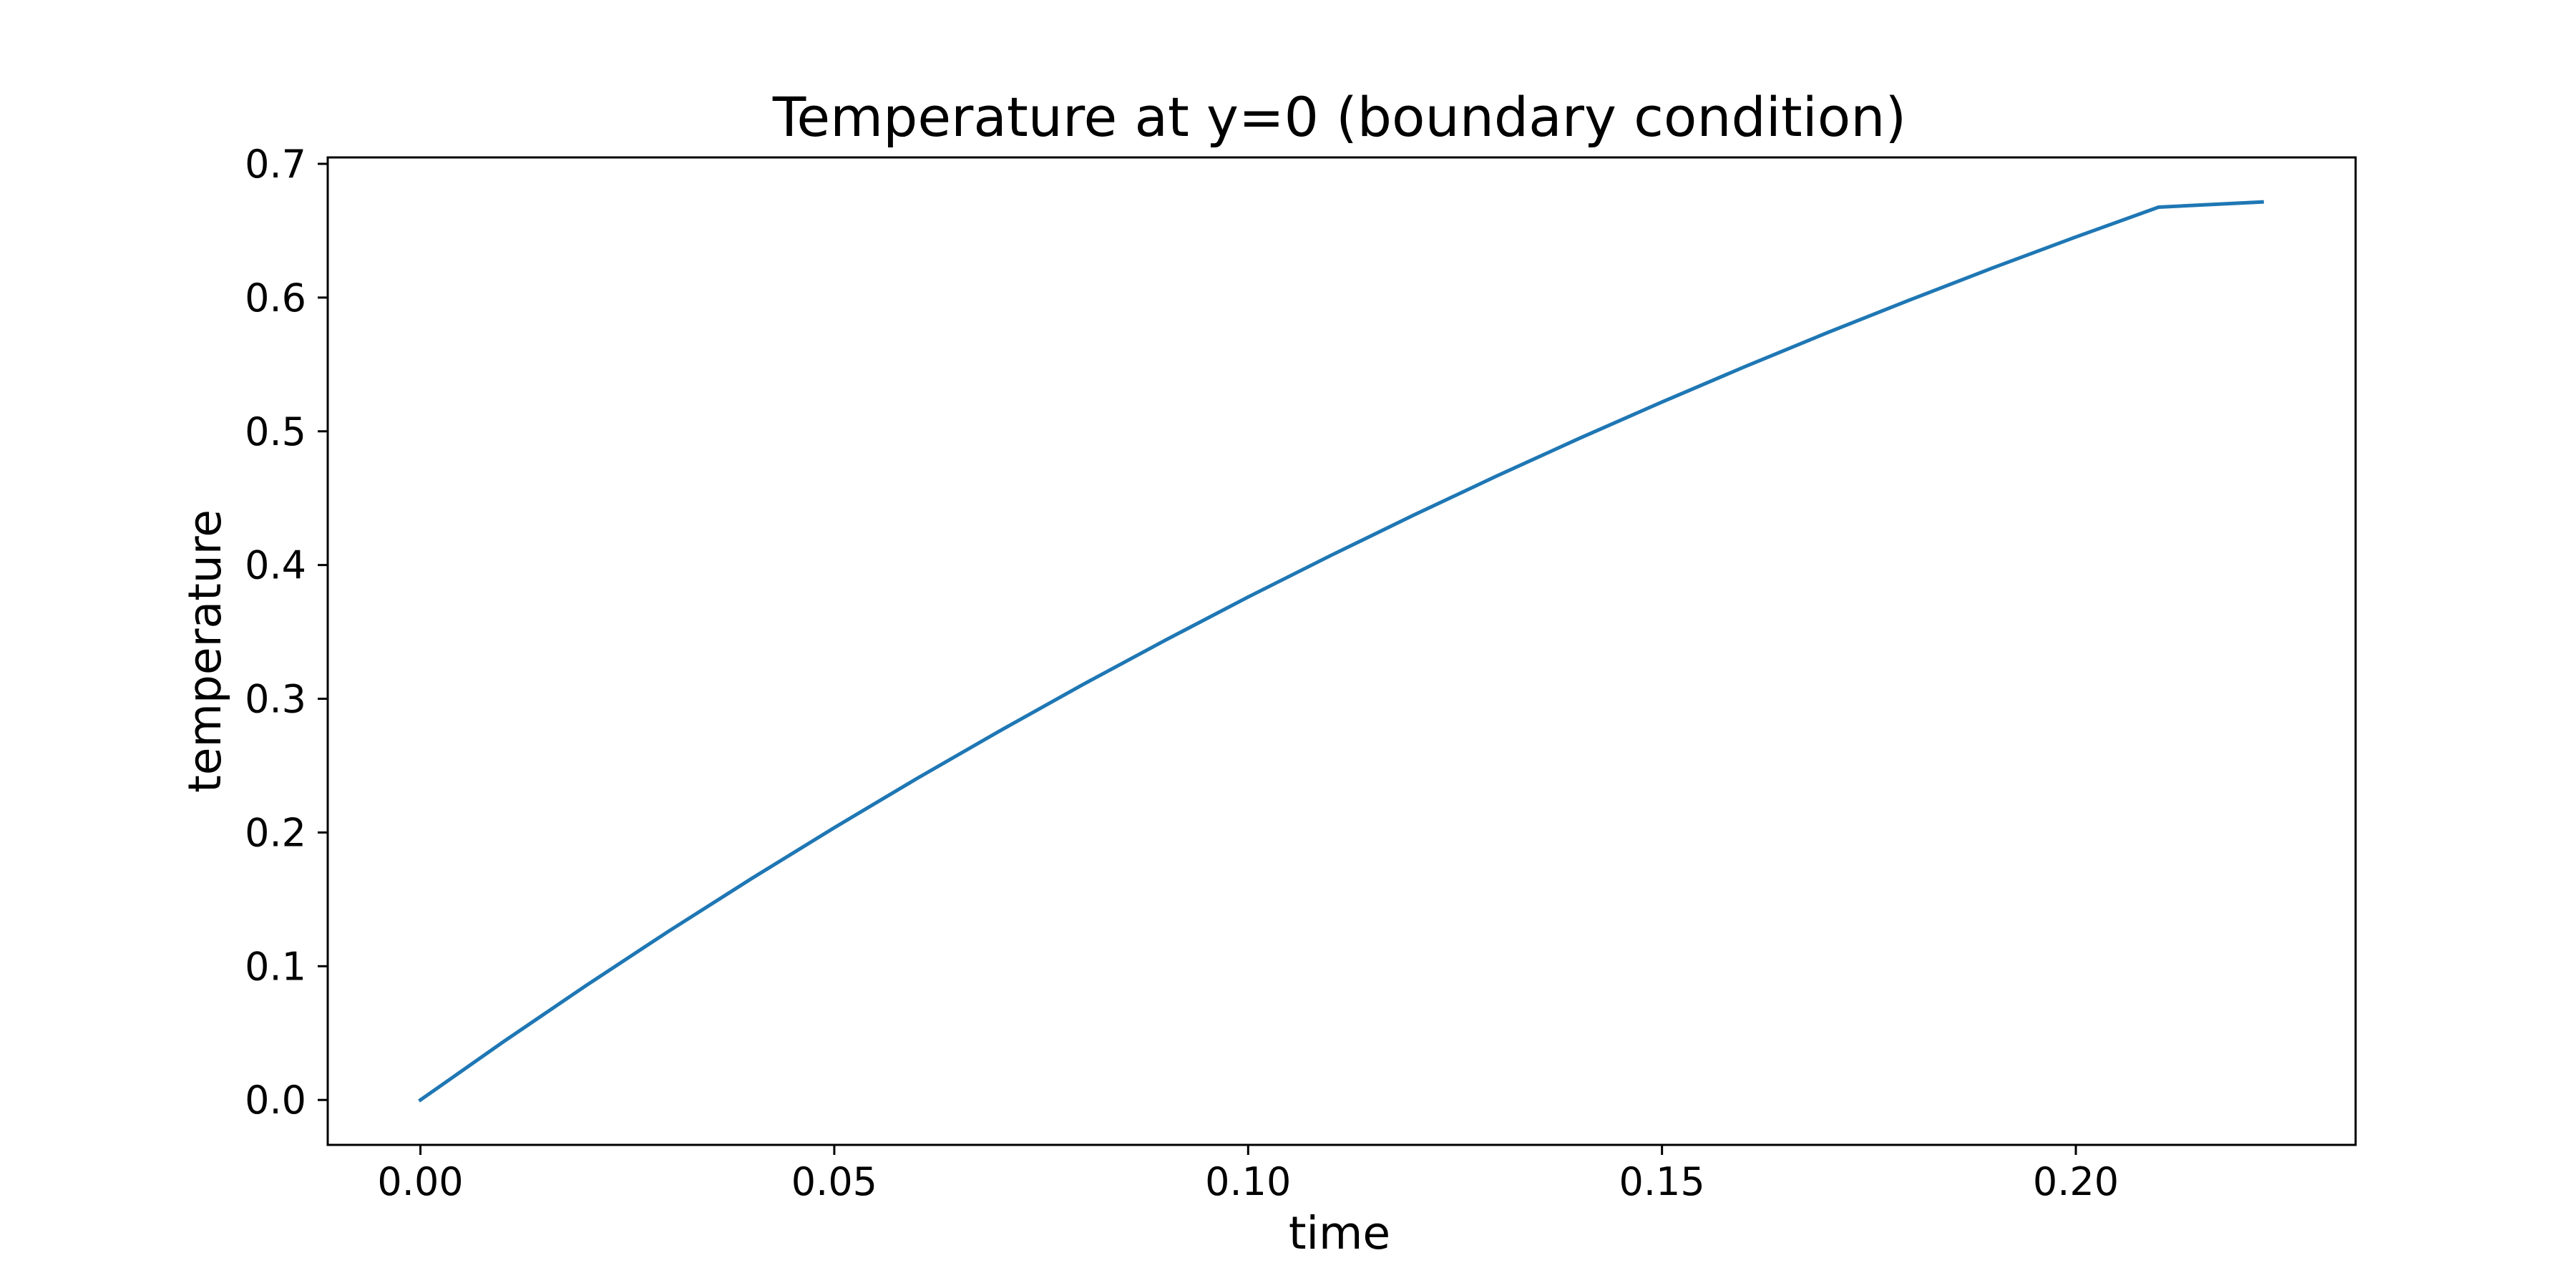 The image size is (2576, 1288). What do you see at coordinates (275, 966) in the screenshot?
I see `y-tick-label: 0.1` at bounding box center [275, 966].